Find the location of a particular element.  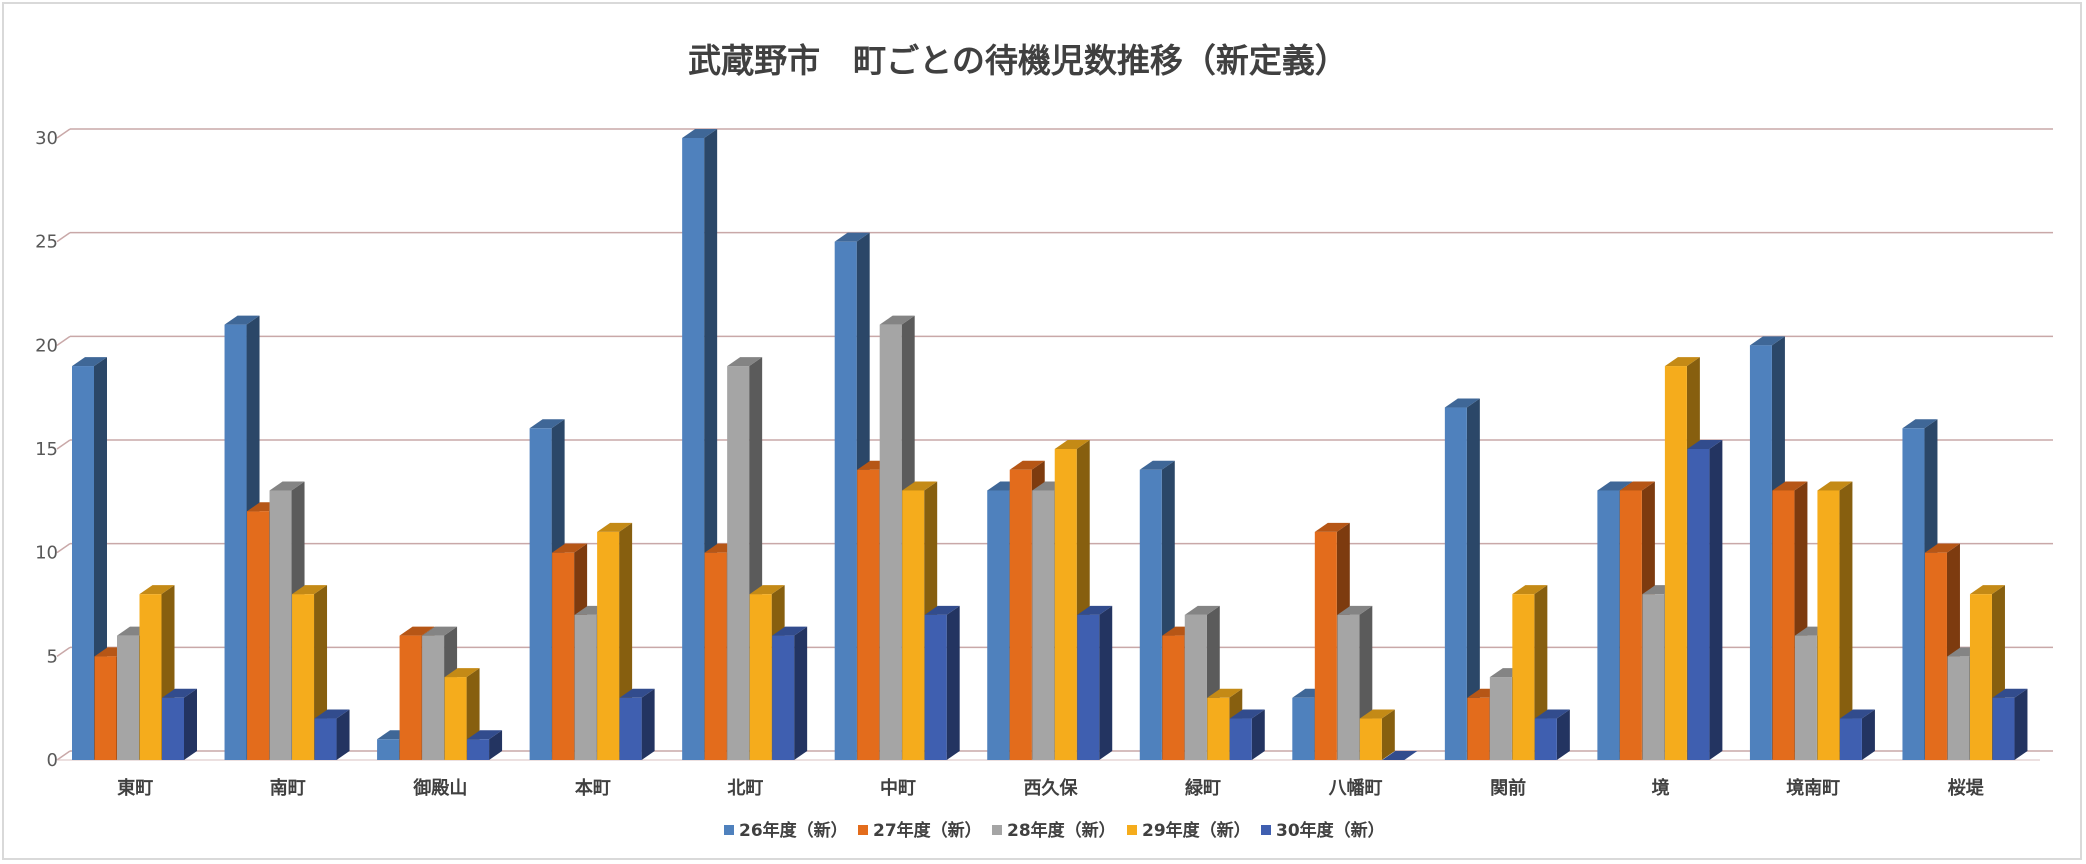

chart-title: 武蔵野市 町ごとの待機児数推移（新定義） is located at coordinates (1018, 60).